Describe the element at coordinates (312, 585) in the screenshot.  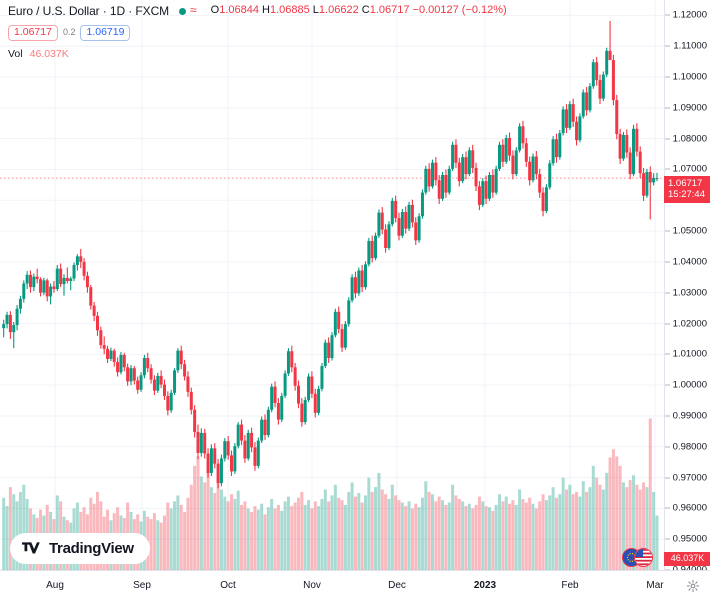
I see `time-tick-label: Nov` at that location.